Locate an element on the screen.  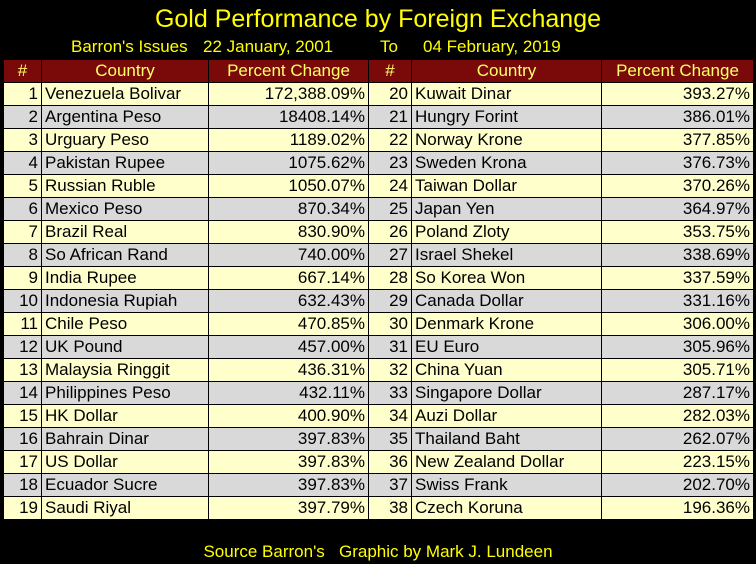
rank-cell: 37 is located at coordinates (390, 485).